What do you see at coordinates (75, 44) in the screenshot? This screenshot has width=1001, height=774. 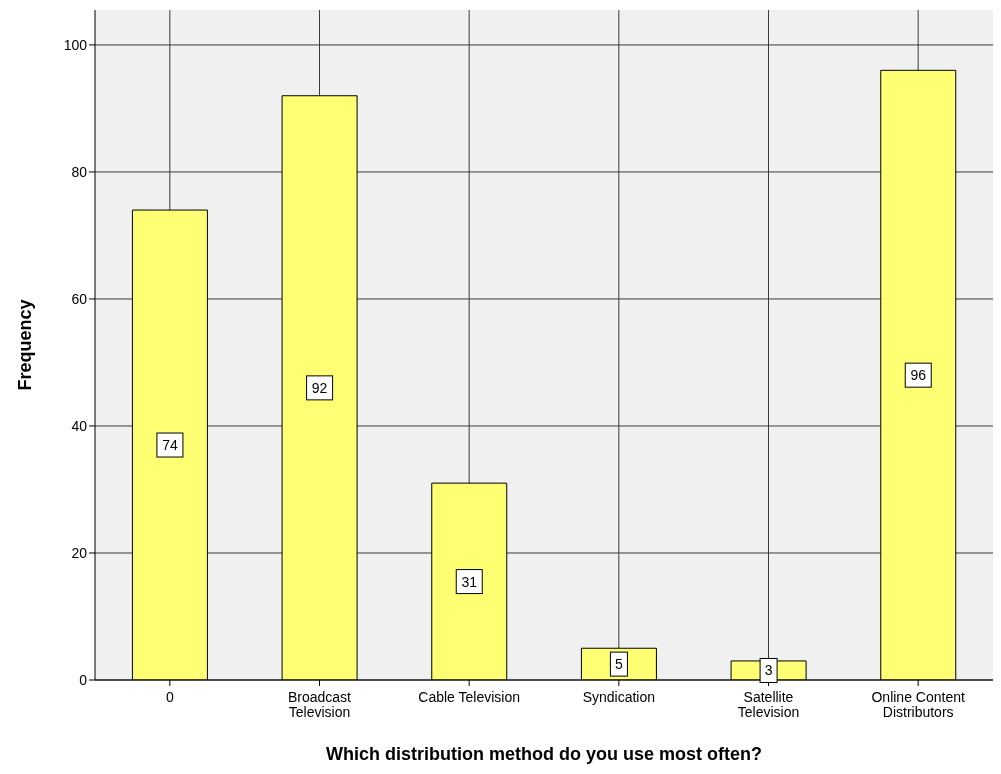 I see `y-tick-label: 100` at bounding box center [75, 44].